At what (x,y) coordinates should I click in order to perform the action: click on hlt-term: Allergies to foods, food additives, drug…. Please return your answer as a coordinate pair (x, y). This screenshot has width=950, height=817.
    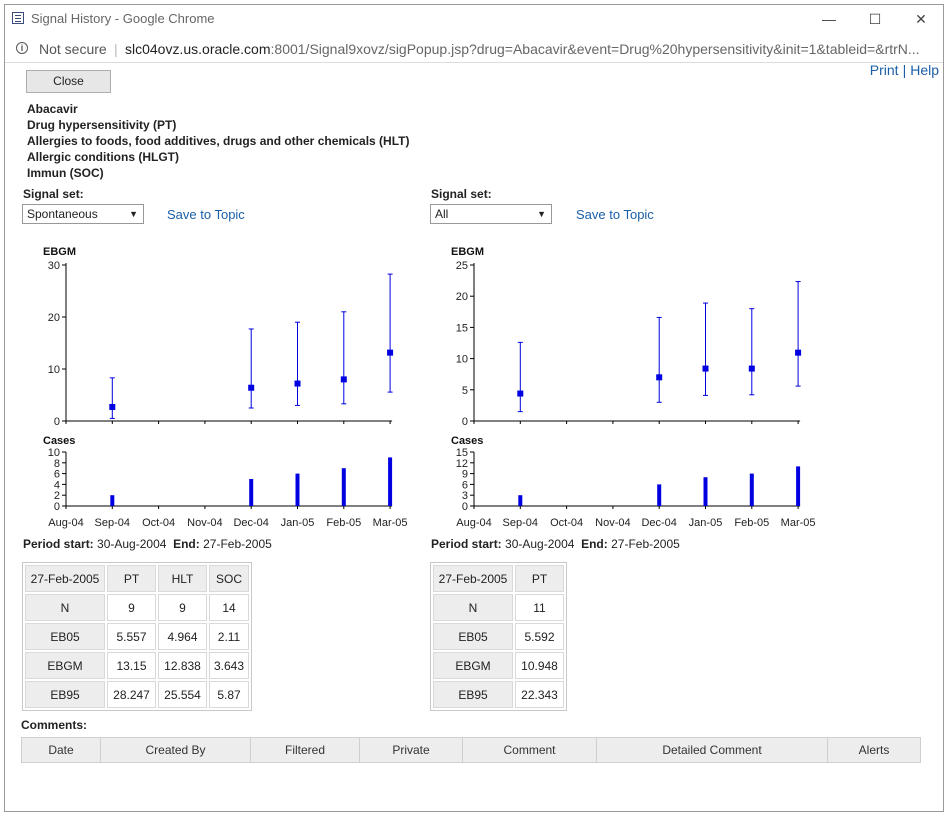
    Looking at the image, I should click on (218, 141).